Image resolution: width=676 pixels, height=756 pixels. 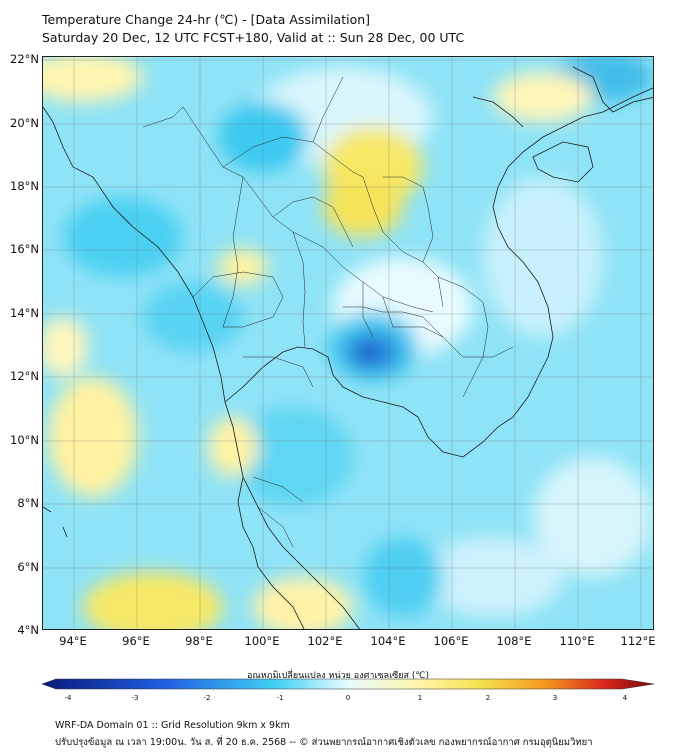 What do you see at coordinates (325, 641) in the screenshot?
I see `lon-label-102: 102°E` at bounding box center [325, 641].